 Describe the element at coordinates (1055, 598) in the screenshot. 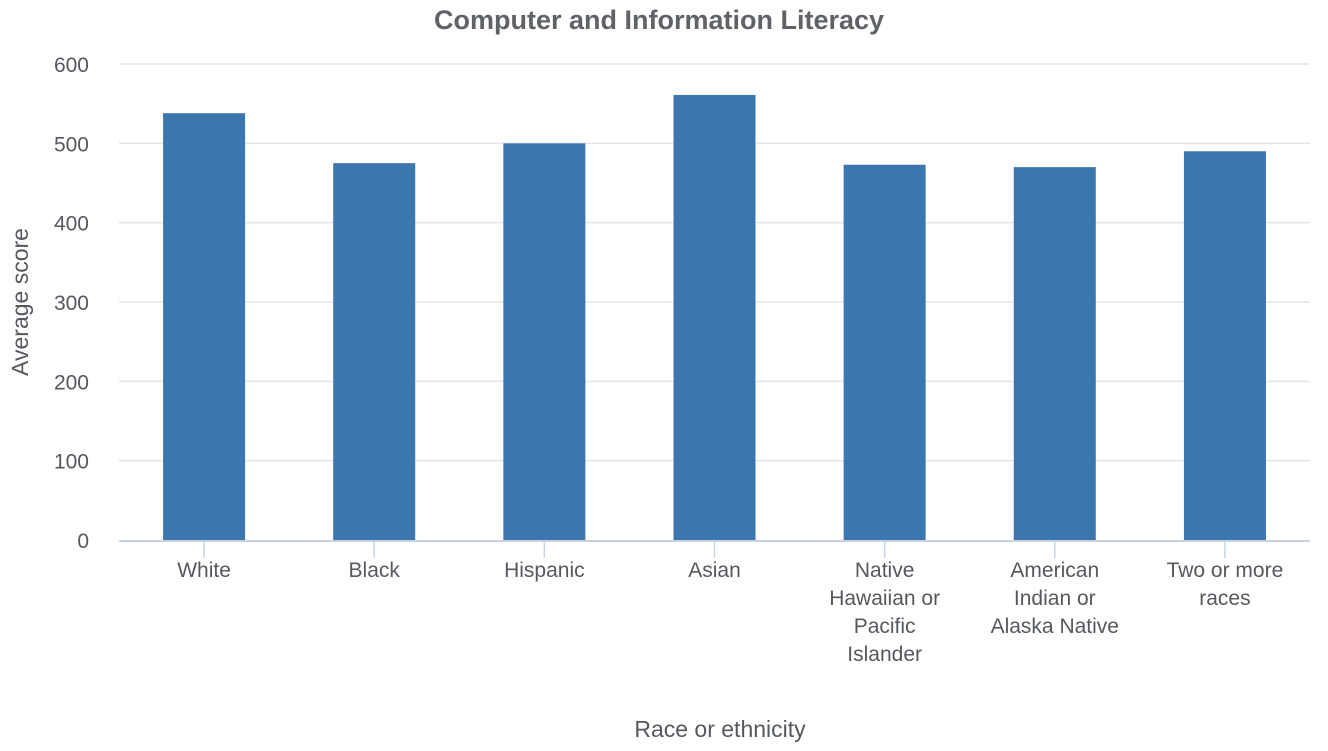

I see `x-tick-label: American Indian or Alaska Native` at that location.